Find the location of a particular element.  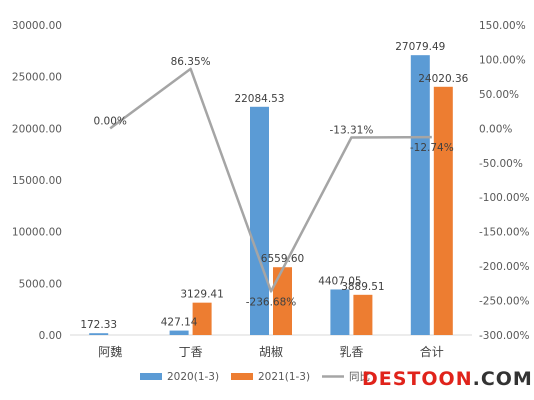

data-label: 427.14 is located at coordinates (179, 323).